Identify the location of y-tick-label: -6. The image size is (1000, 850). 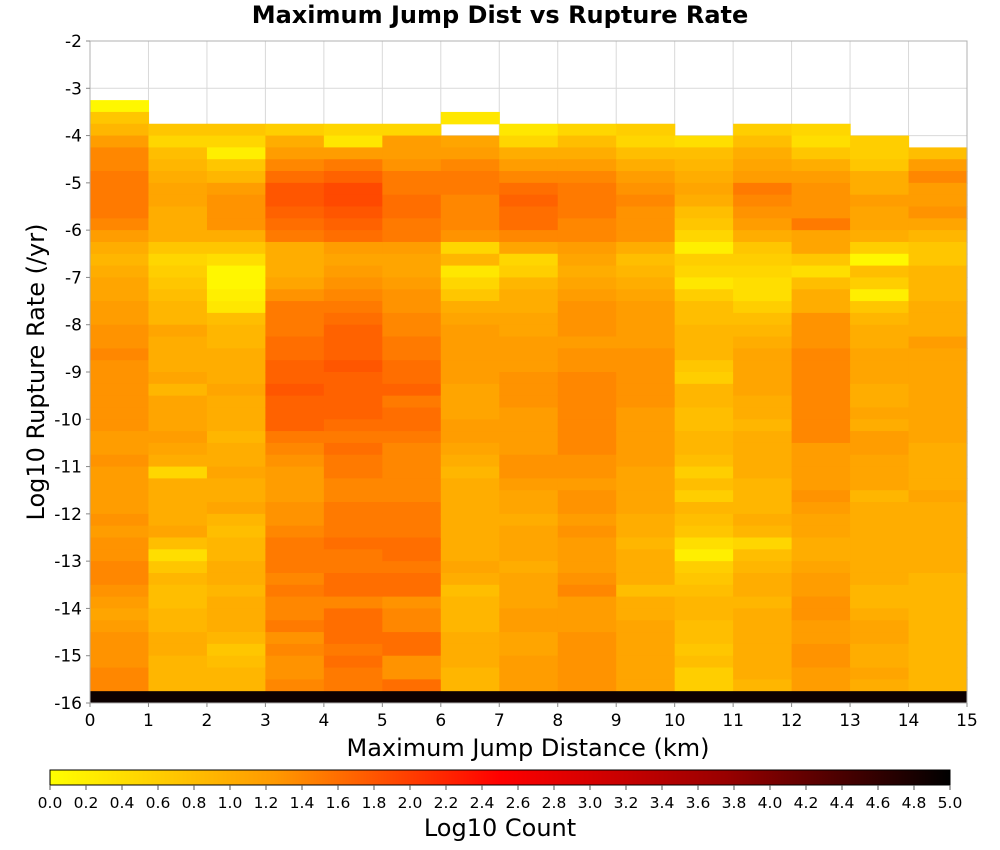
(73, 231).